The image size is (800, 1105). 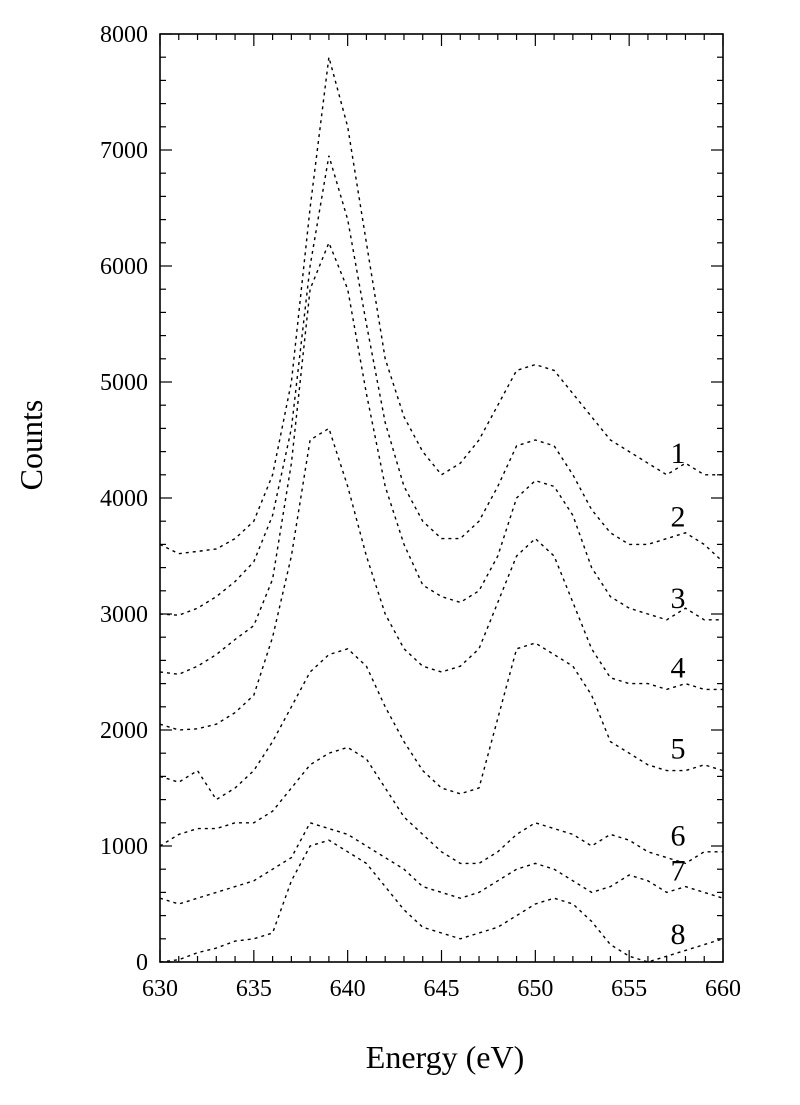 What do you see at coordinates (348, 989) in the screenshot?
I see `x-tick-label: 640` at bounding box center [348, 989].